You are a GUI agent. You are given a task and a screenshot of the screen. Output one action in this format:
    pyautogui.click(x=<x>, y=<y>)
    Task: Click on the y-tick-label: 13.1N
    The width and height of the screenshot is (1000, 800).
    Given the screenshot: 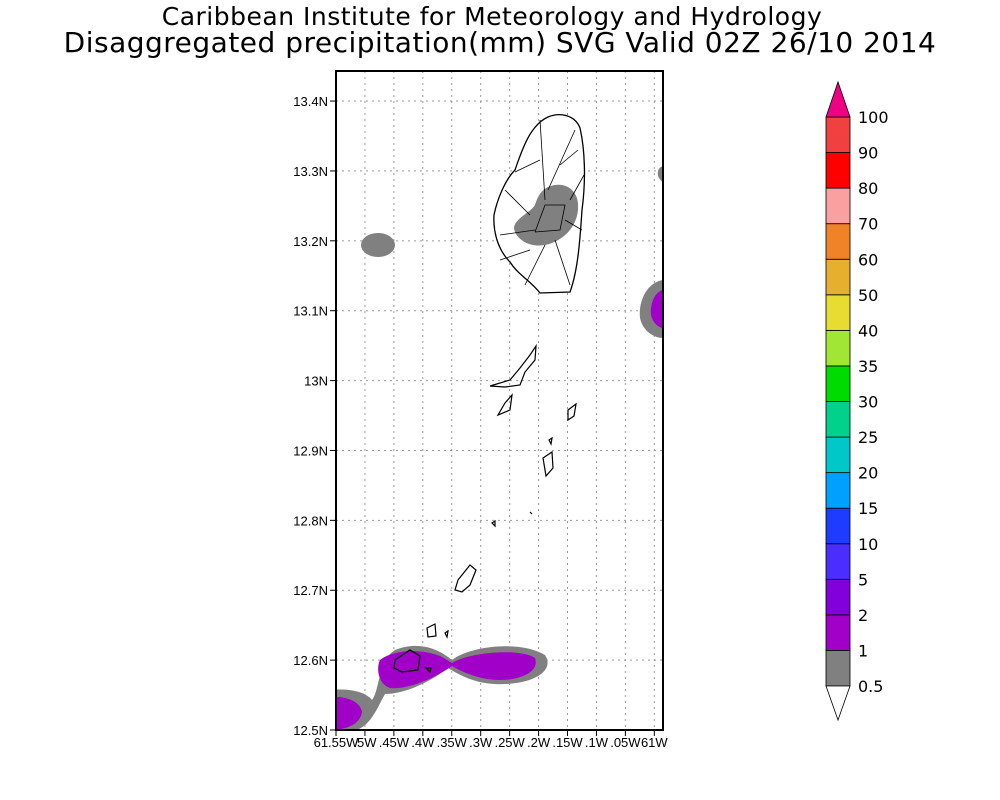 What is the action you would take?
    pyautogui.click(x=310, y=311)
    